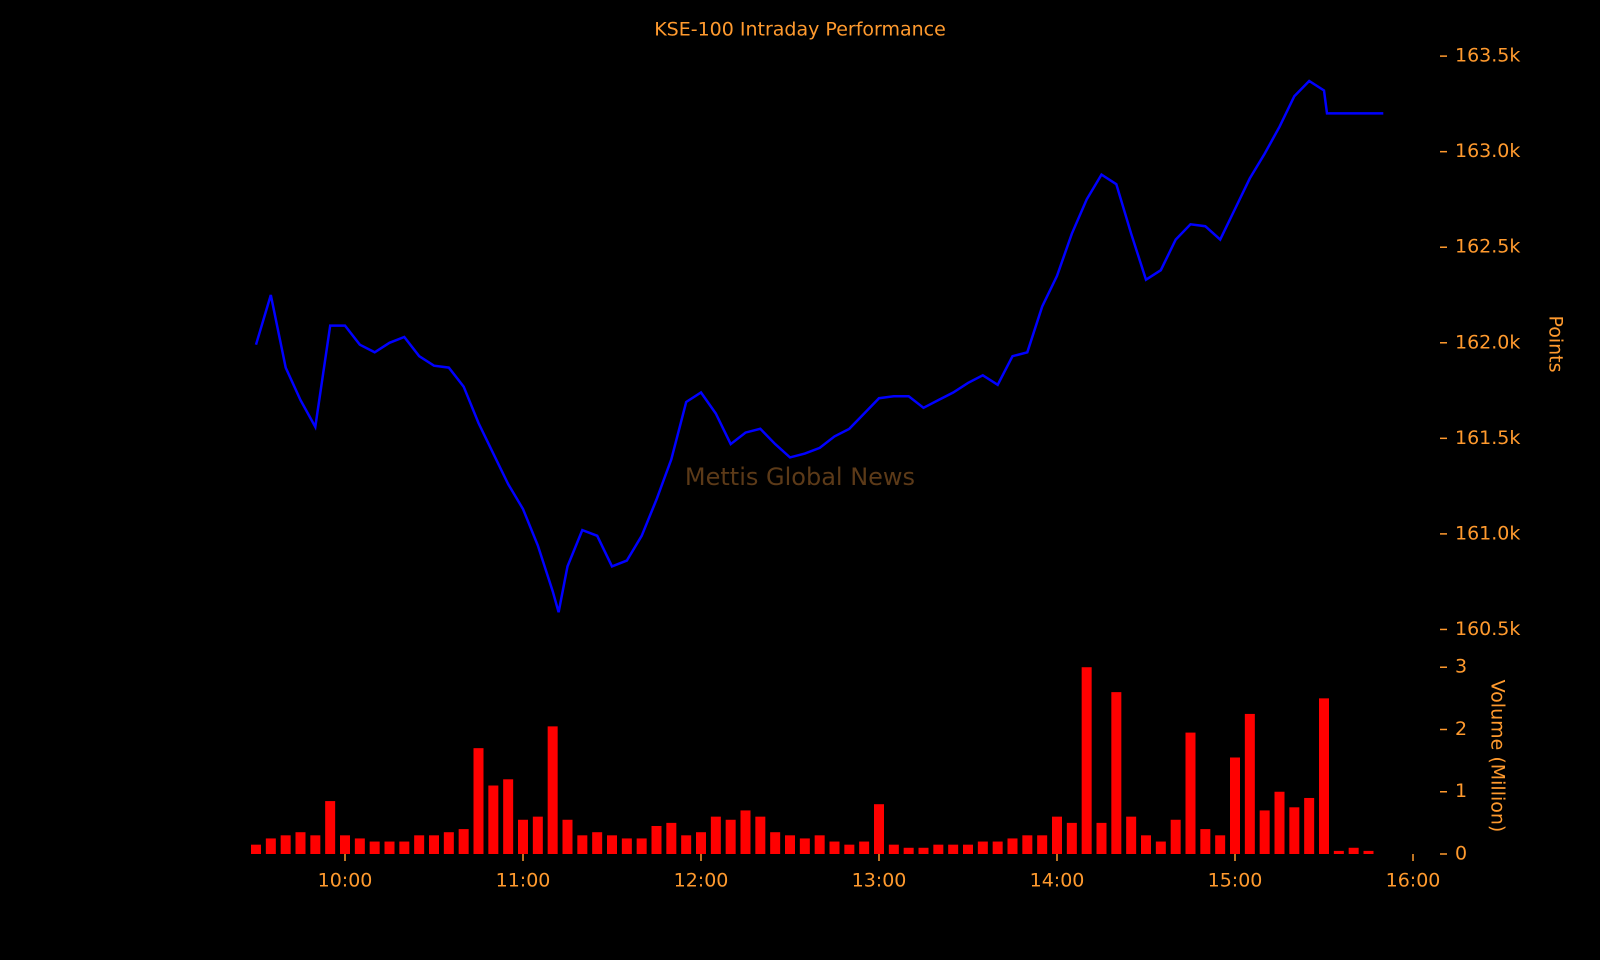  I want to click on x-tick-label: 10:00, so click(345, 881).